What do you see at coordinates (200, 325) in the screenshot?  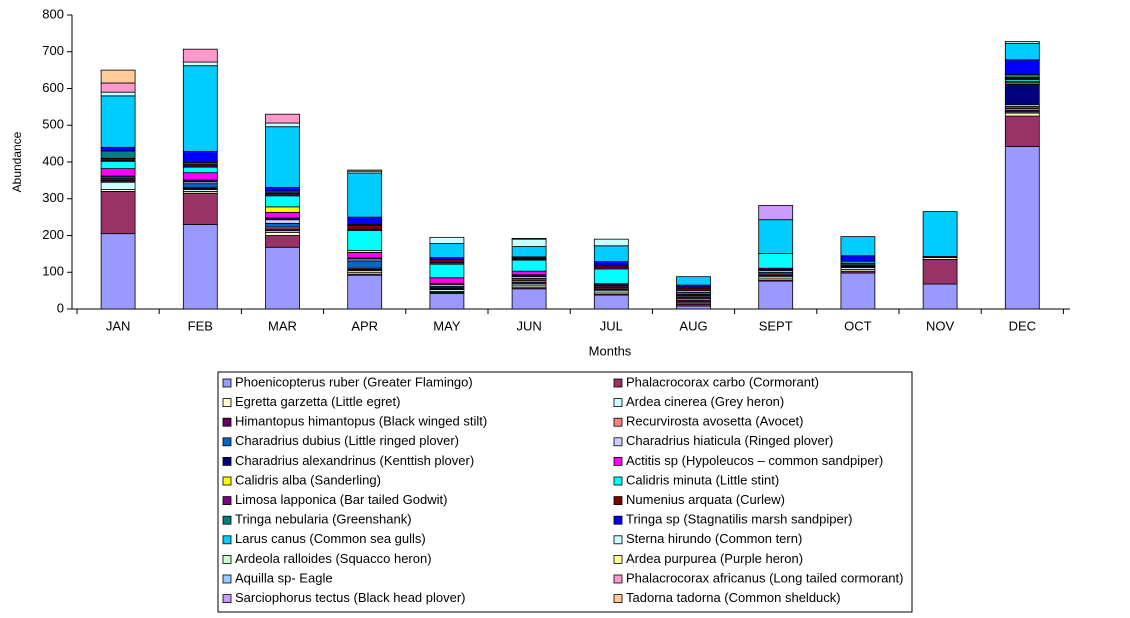 I see `x-tick-label: FEB` at bounding box center [200, 325].